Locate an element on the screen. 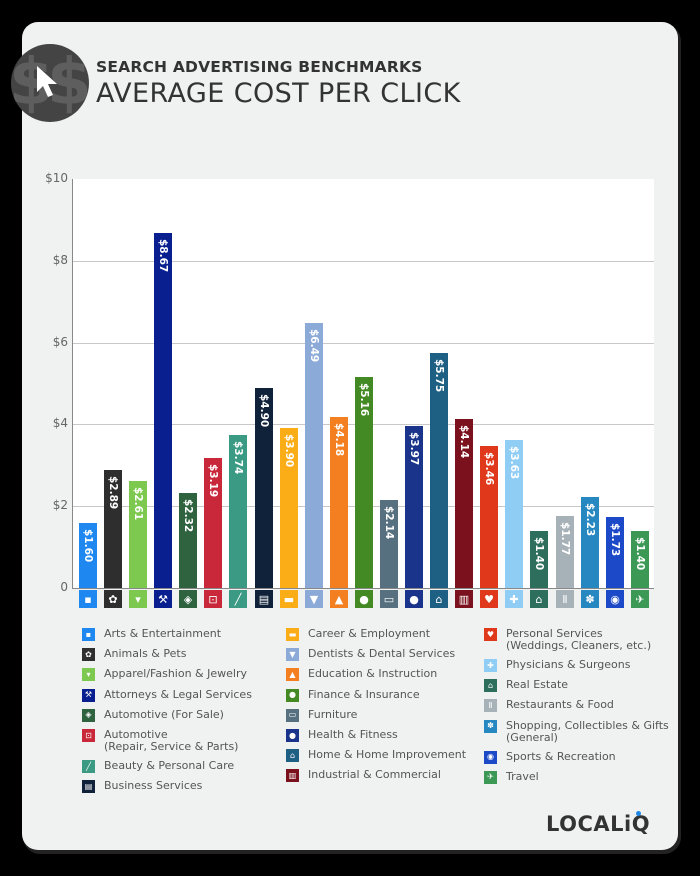  gavel-icon: ⚒ is located at coordinates (88, 695).